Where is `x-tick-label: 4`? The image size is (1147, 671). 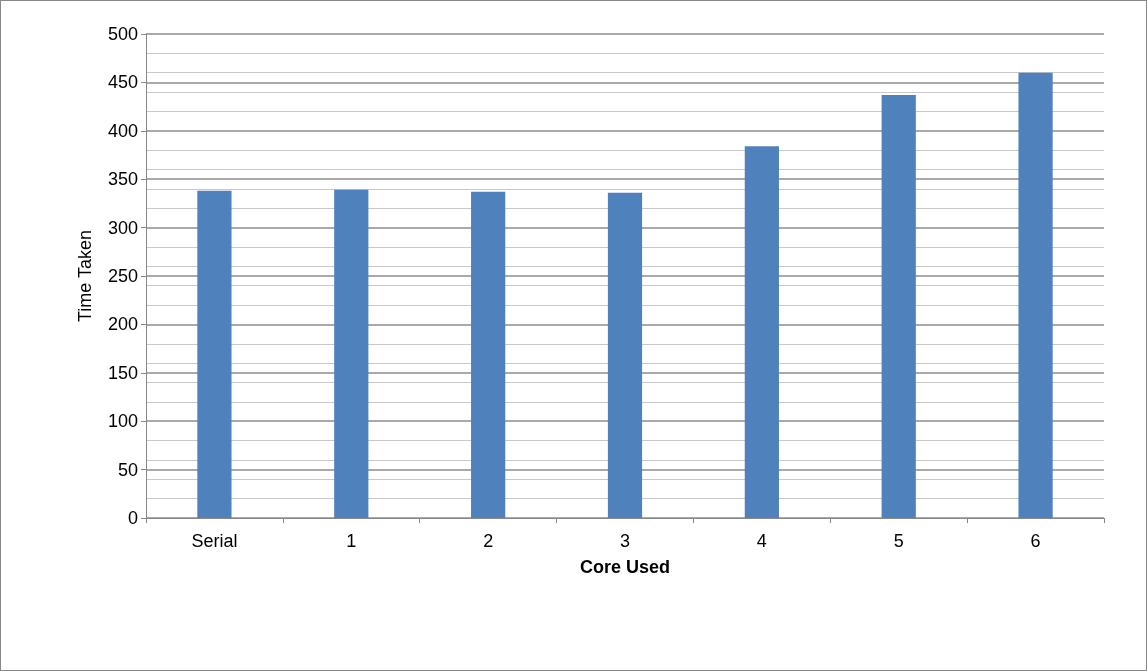
x-tick-label: 4 is located at coordinates (761, 541).